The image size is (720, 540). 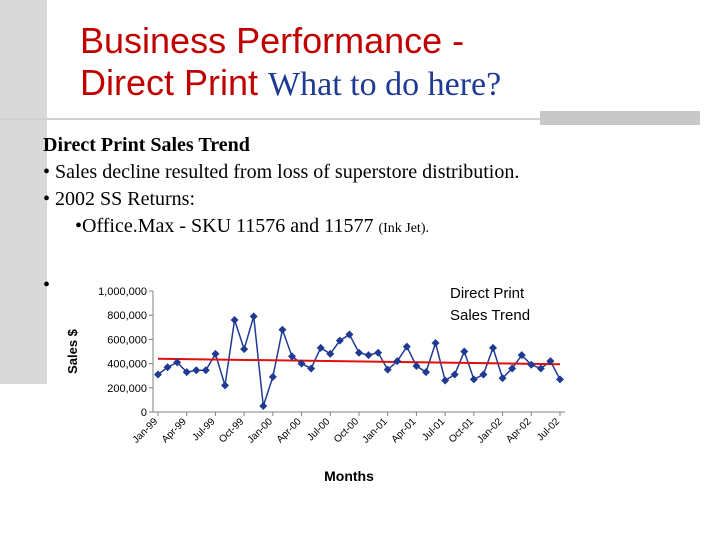 I want to click on x-tick-label: Oct-00, so click(x=346, y=430).